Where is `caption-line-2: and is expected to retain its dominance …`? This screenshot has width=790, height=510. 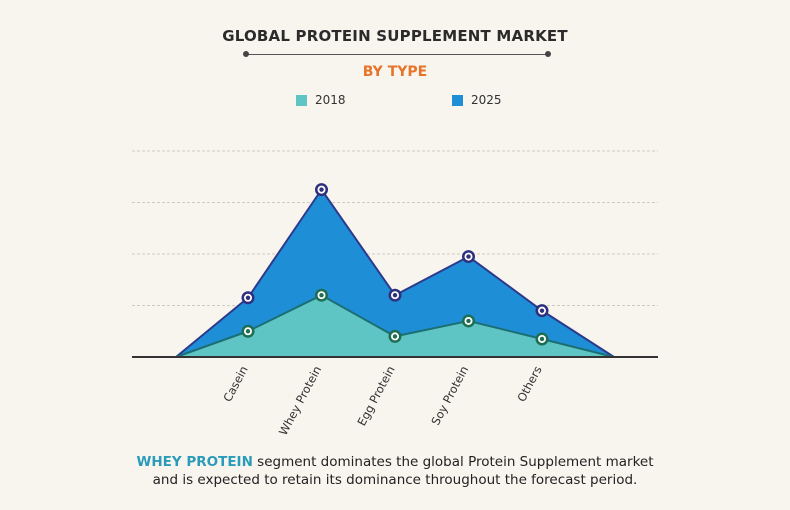
caption-line-2: and is expected to retain its dominance … is located at coordinates (395, 480).